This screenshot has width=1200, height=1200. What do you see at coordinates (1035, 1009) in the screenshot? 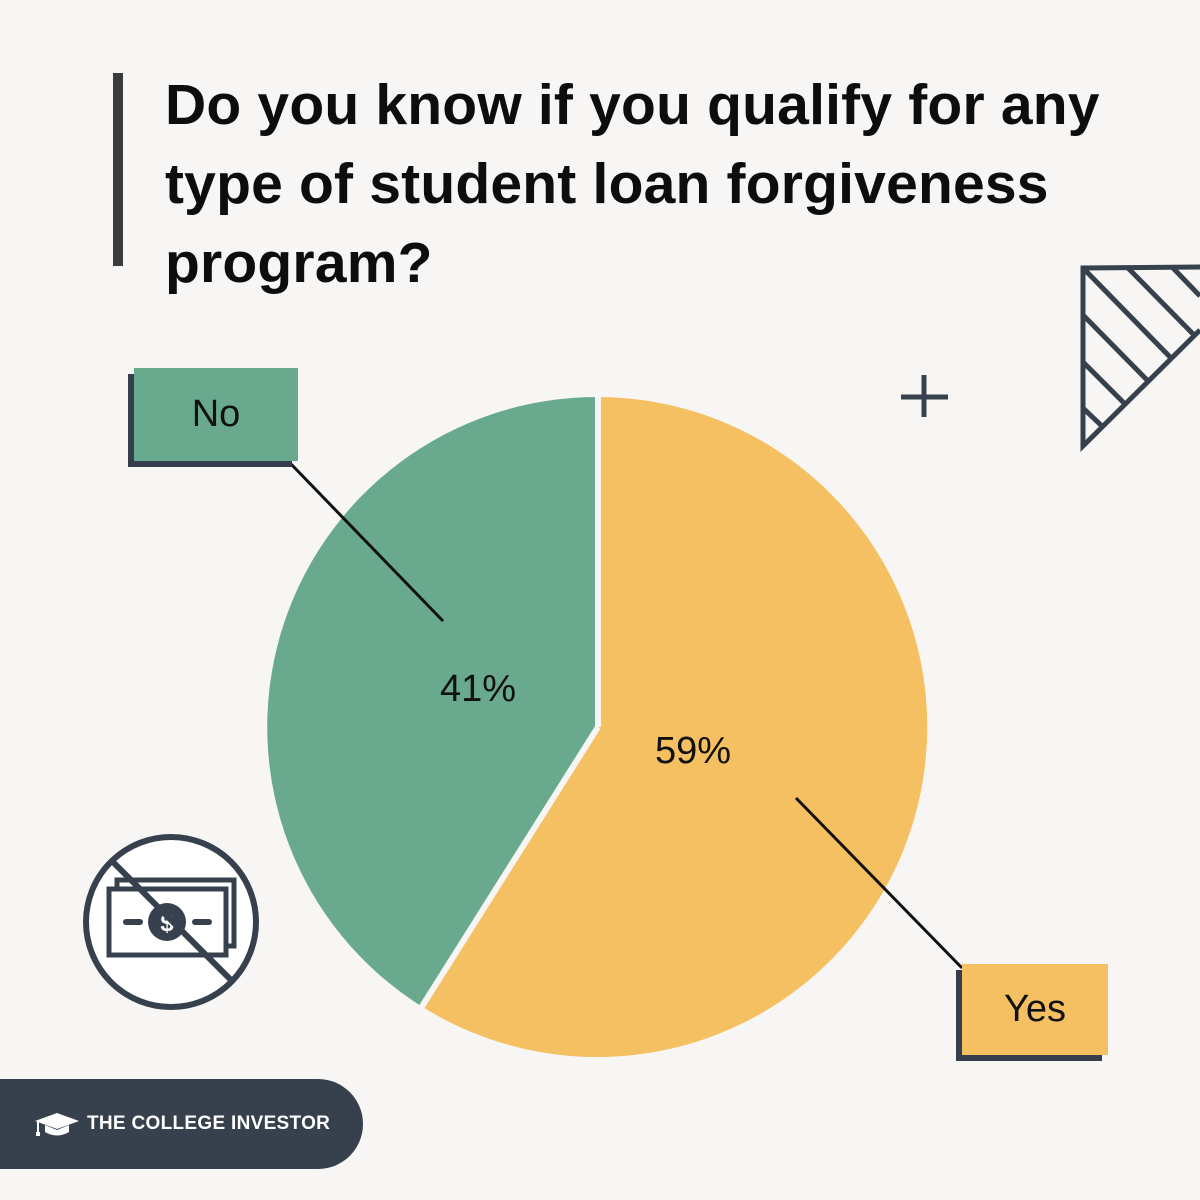
I see `yes-callout-label: Yes` at bounding box center [1035, 1009].